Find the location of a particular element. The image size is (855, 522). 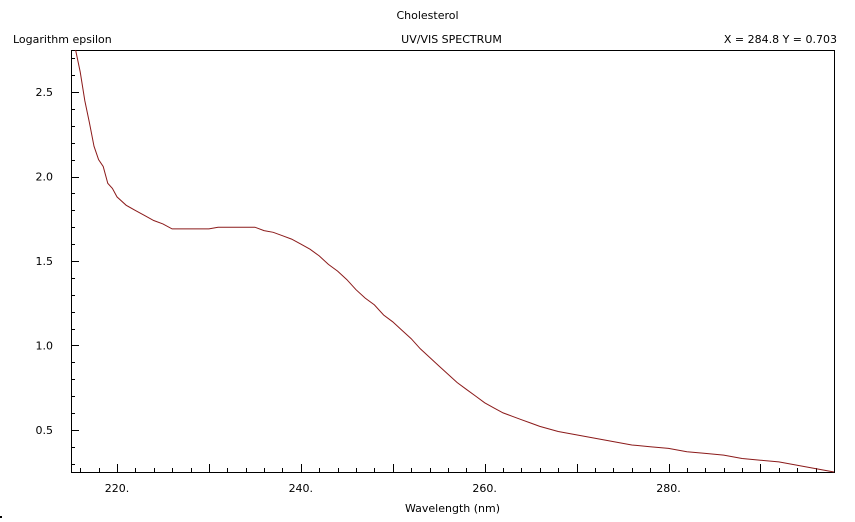

y-tick-label: 2.5 is located at coordinates (45, 92).